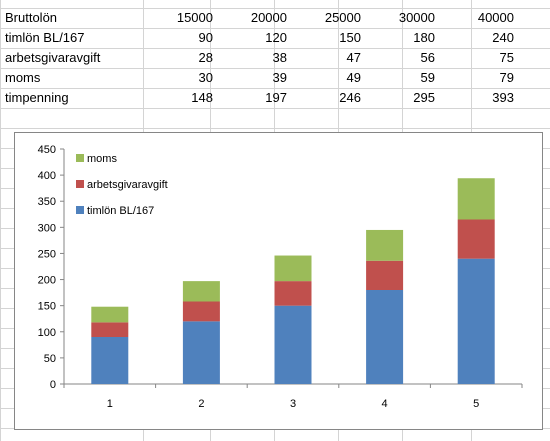 This screenshot has width=550, height=441. I want to click on row-label: arbetsgivaravgift, so click(53, 57).